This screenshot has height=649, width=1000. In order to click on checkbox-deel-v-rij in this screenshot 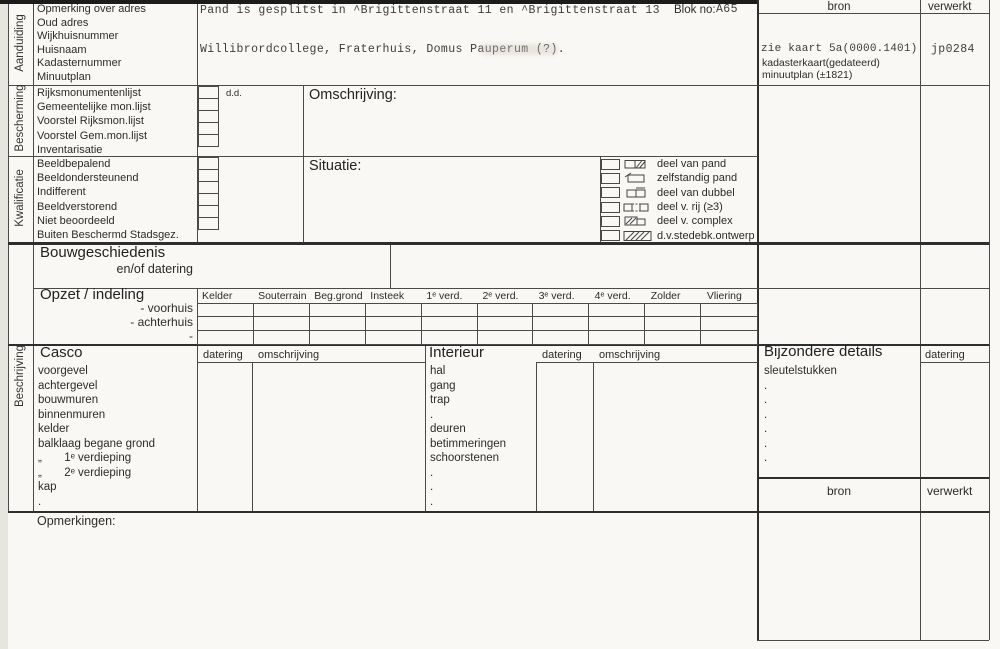, I will do `click(610, 207)`.